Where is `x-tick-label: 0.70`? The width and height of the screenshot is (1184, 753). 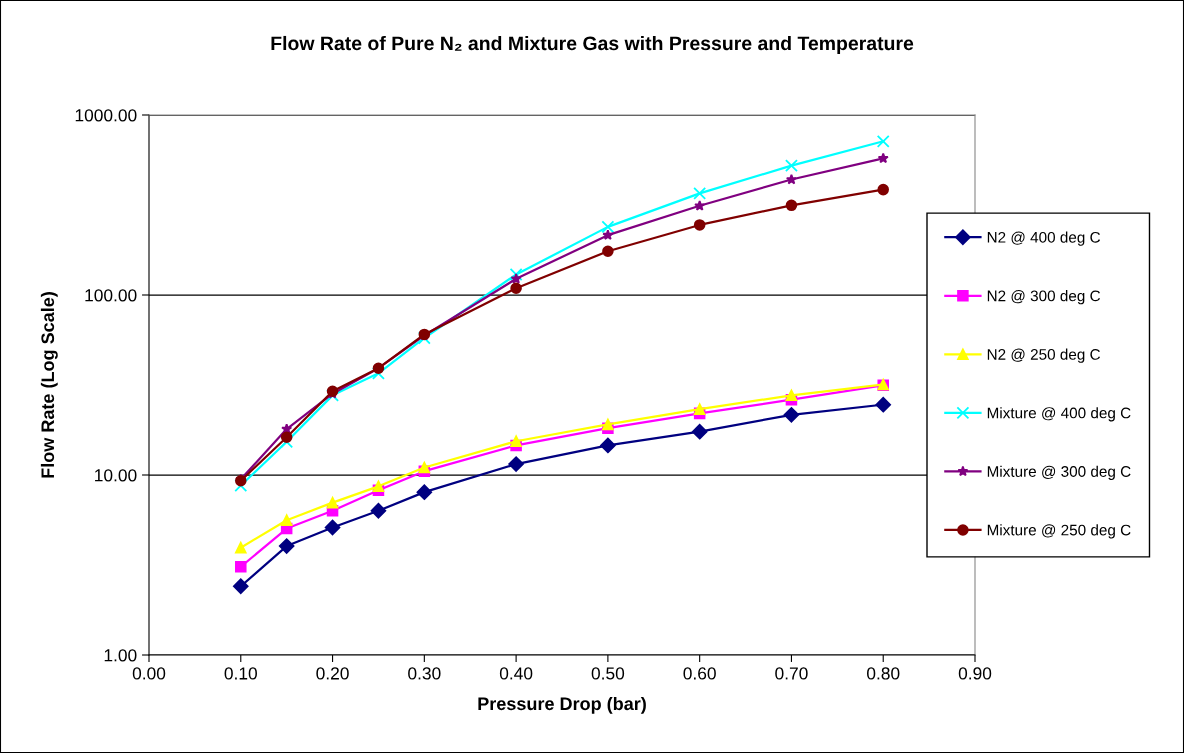 x-tick-label: 0.70 is located at coordinates (791, 673).